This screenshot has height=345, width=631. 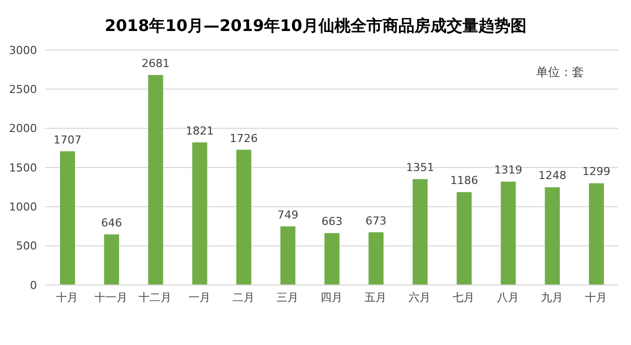 What do you see at coordinates (376, 221) in the screenshot?
I see `data-label: 673` at bounding box center [376, 221].